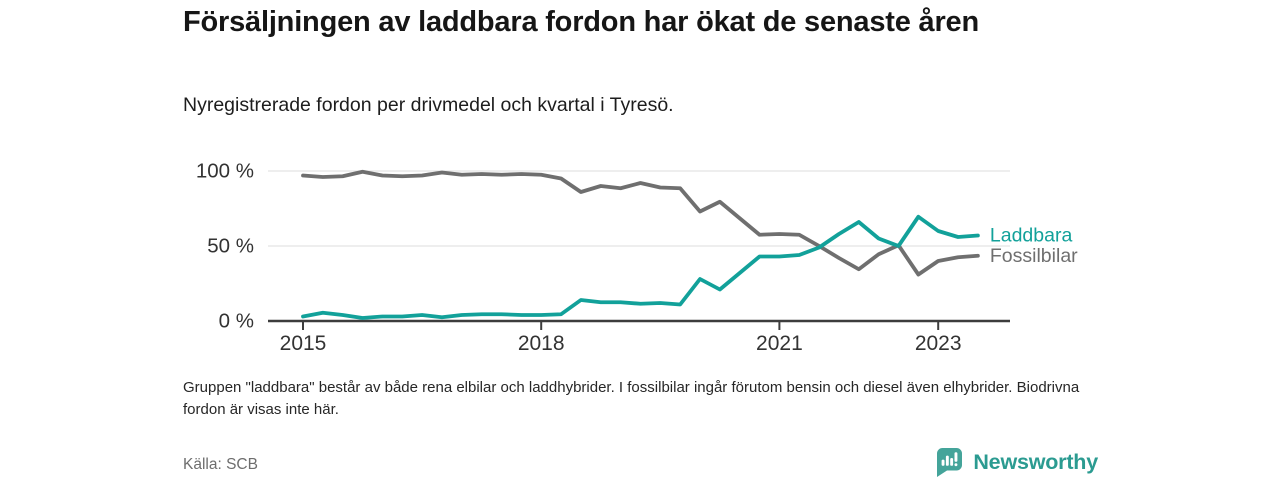  Describe the element at coordinates (220, 464) in the screenshot. I see `source-label: Källa: SCB` at that location.